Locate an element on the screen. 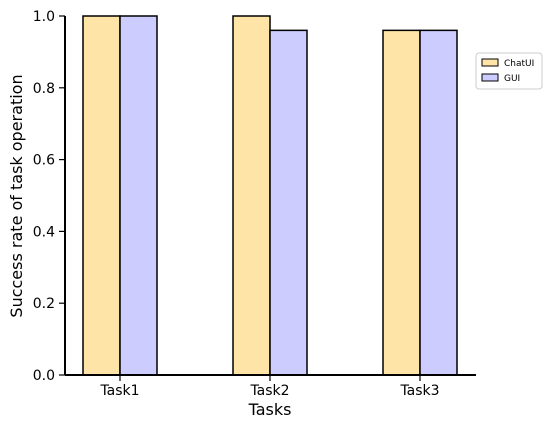 The width and height of the screenshot is (550, 425). legend-swatch-gui is located at coordinates (490, 77).